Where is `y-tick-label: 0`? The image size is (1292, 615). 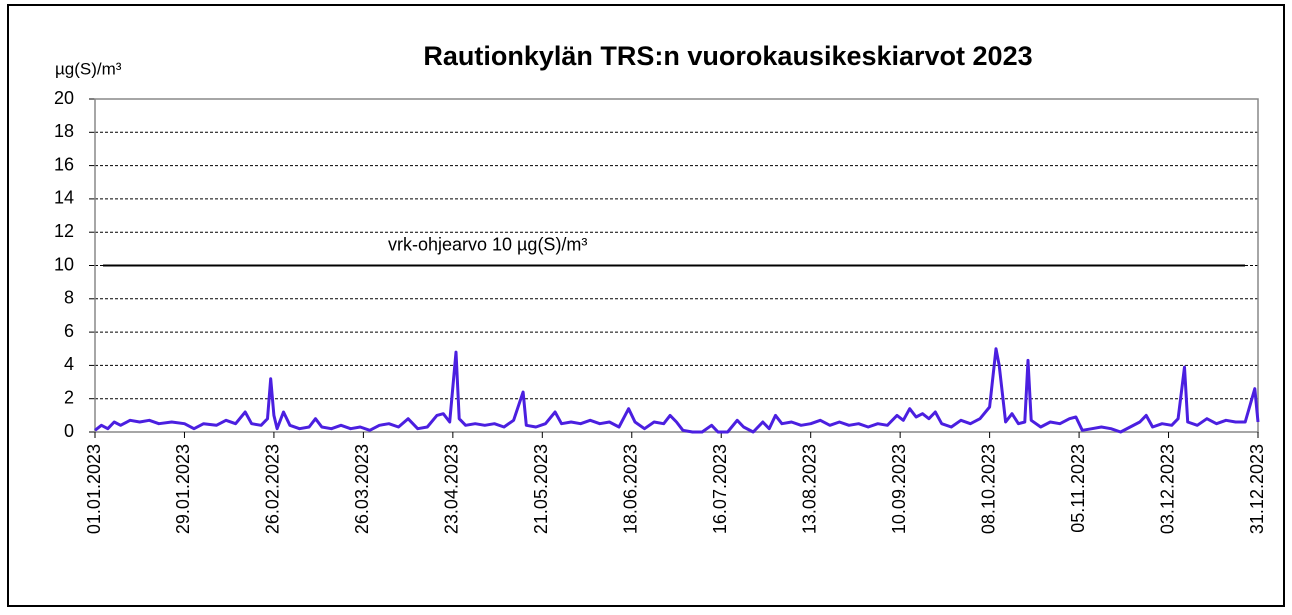
y-tick-label: 0 is located at coordinates (69, 431).